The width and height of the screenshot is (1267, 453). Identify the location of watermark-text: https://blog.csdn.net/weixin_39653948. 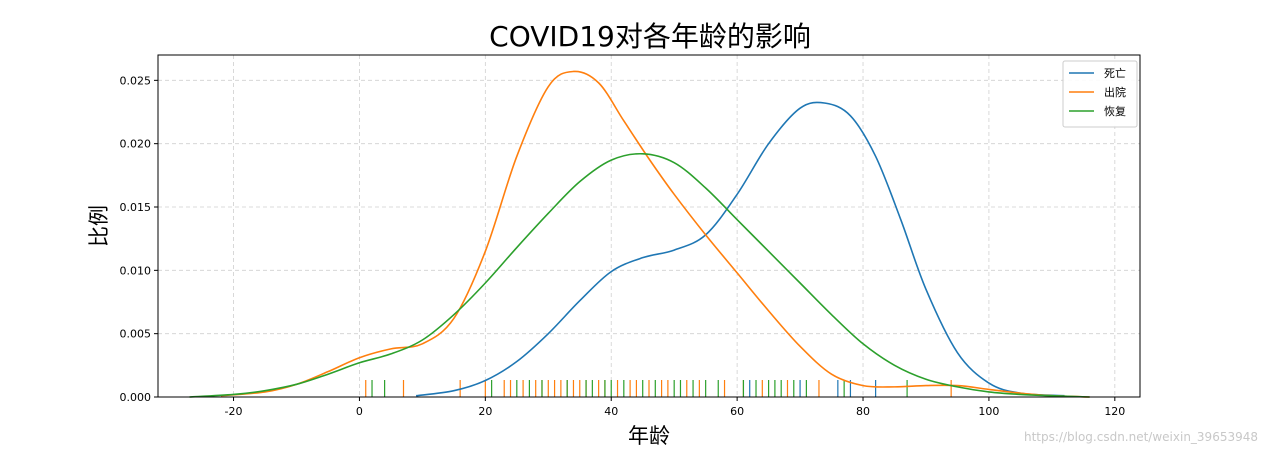
(1141, 437).